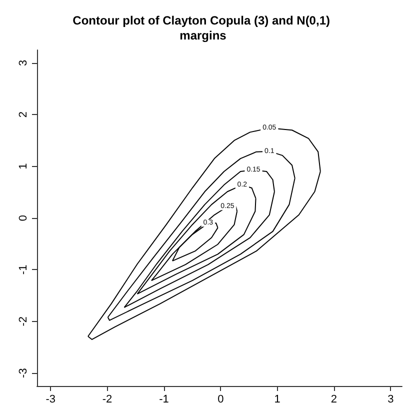  Describe the element at coordinates (24, 166) in the screenshot. I see `y-tick-label: 1` at that location.